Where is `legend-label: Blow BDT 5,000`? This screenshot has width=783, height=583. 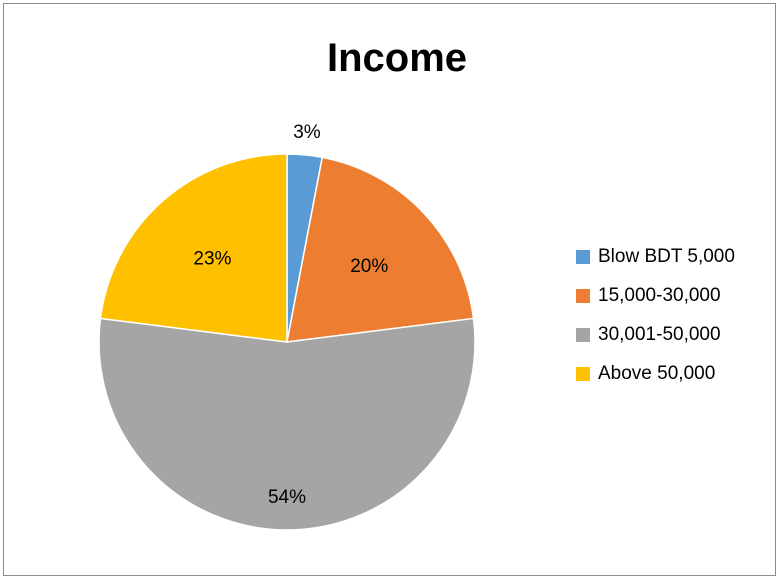
legend-label: Blow BDT 5,000 is located at coordinates (666, 256).